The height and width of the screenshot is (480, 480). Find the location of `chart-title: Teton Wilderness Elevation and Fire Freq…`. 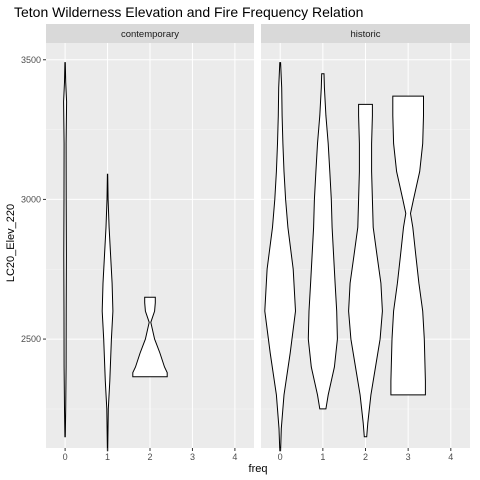

chart-title: Teton Wilderness Elevation and Fire Freq… is located at coordinates (188, 12).